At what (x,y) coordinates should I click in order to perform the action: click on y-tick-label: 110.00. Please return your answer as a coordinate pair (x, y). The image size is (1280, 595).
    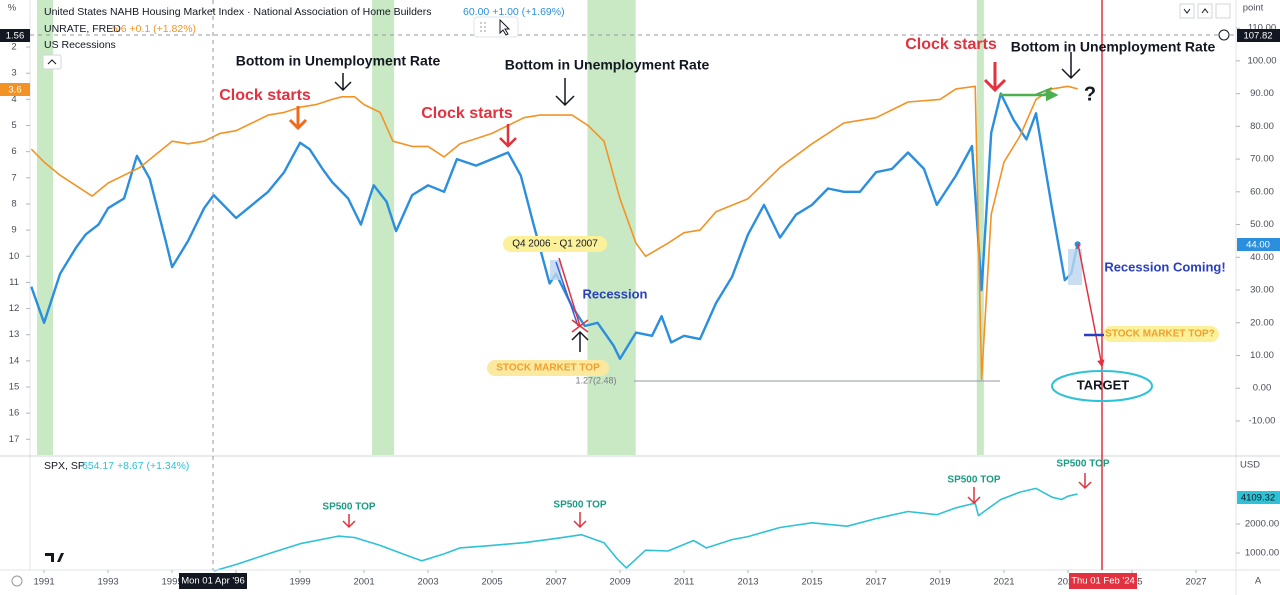
    Looking at the image, I should click on (1262, 28).